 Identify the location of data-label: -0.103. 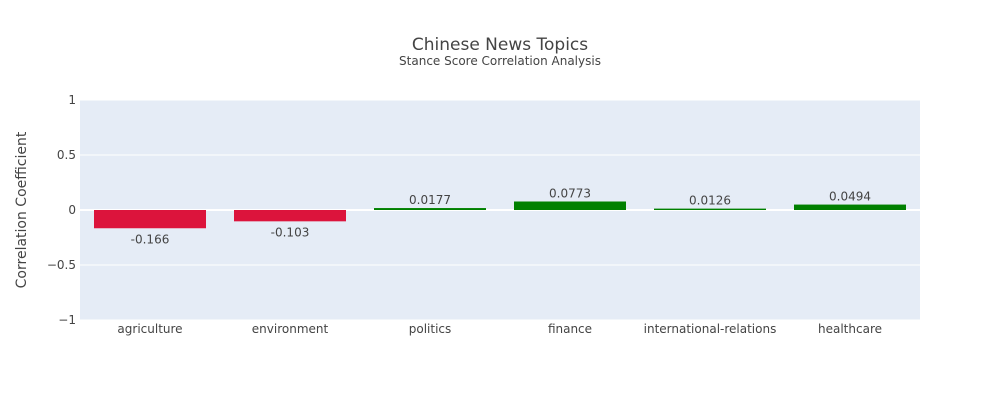
(290, 232).